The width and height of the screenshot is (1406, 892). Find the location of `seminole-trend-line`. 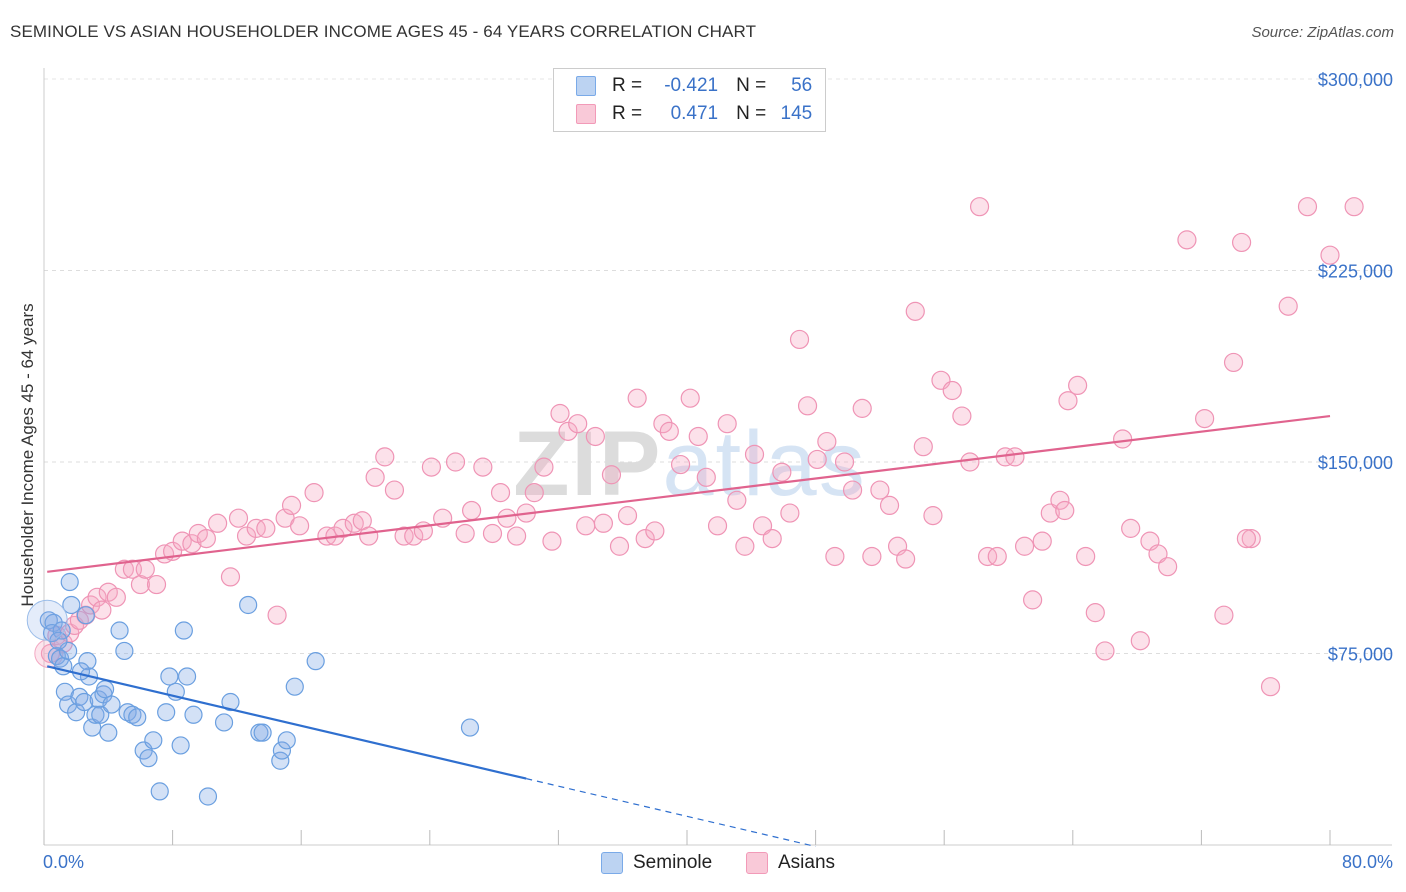

seminole-trend-line is located at coordinates (286, 722).